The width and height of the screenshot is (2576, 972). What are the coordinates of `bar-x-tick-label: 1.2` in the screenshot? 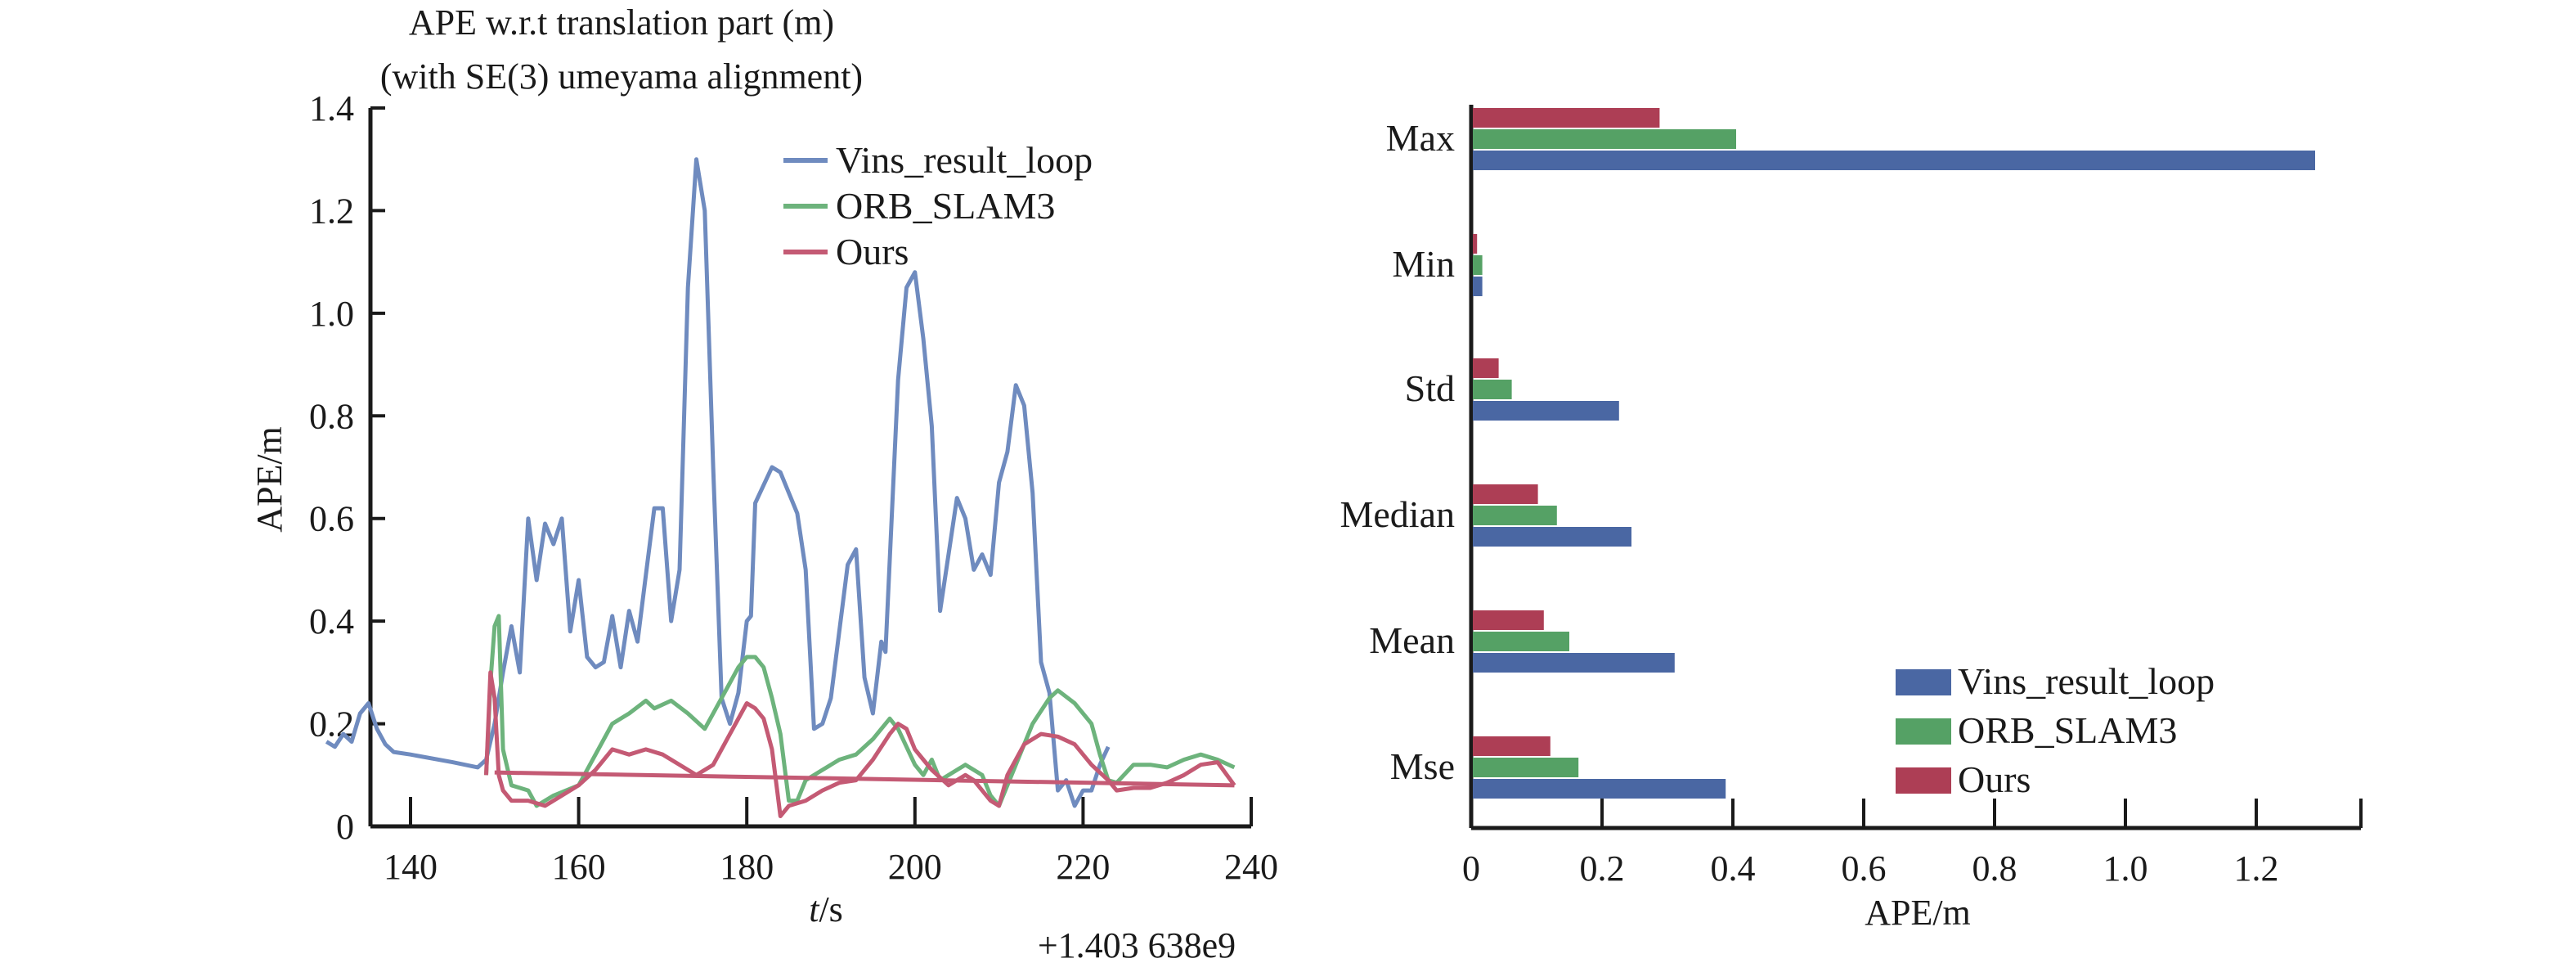 It's located at (2257, 868).